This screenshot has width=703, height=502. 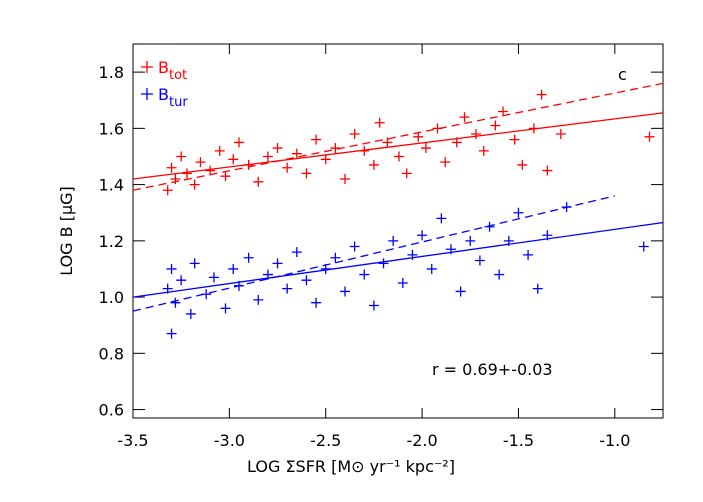 I want to click on x-tick-label: -1.0, so click(x=614, y=440).